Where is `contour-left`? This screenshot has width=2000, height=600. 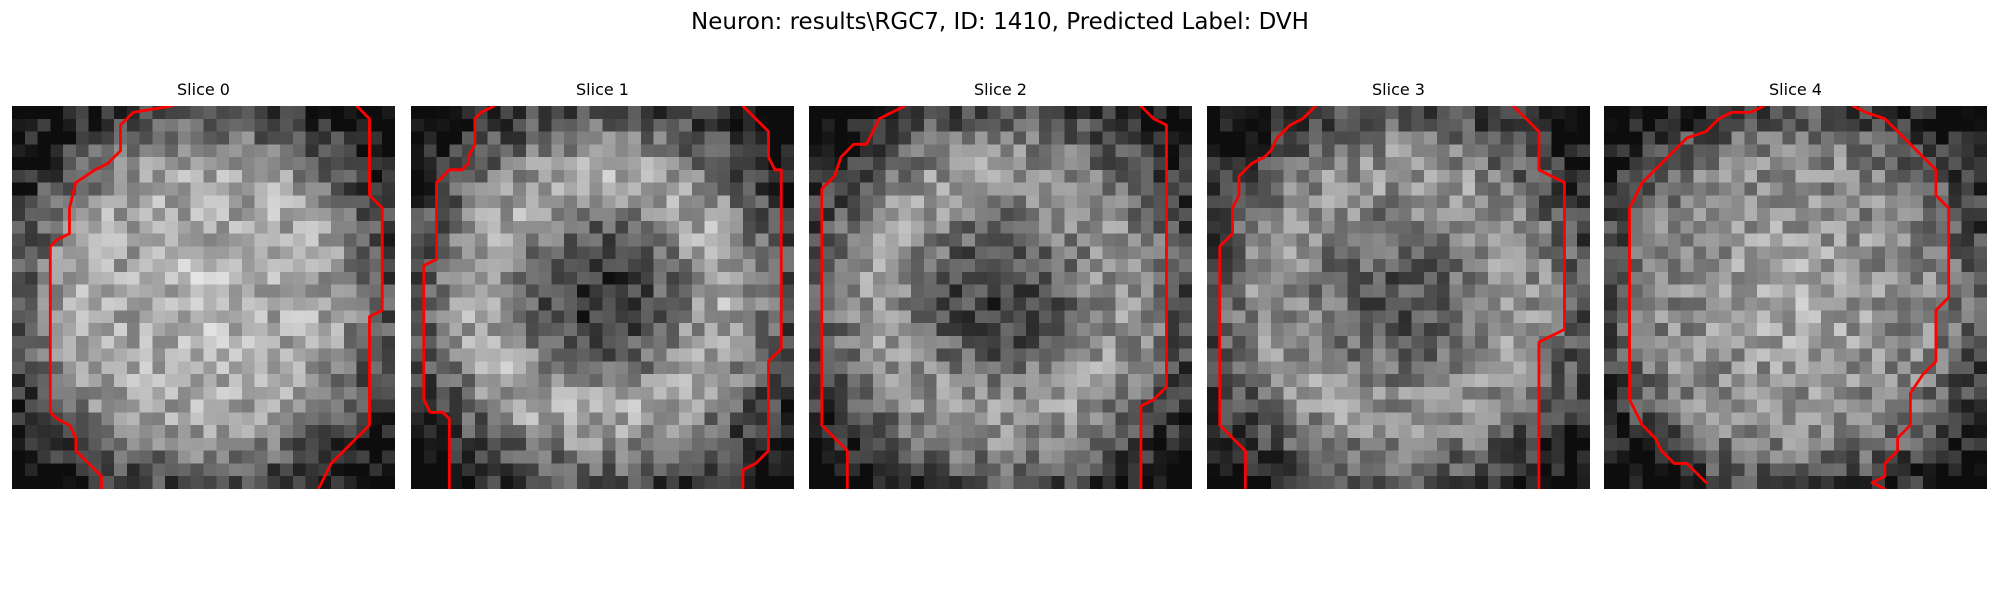 contour-left is located at coordinates (863, 297).